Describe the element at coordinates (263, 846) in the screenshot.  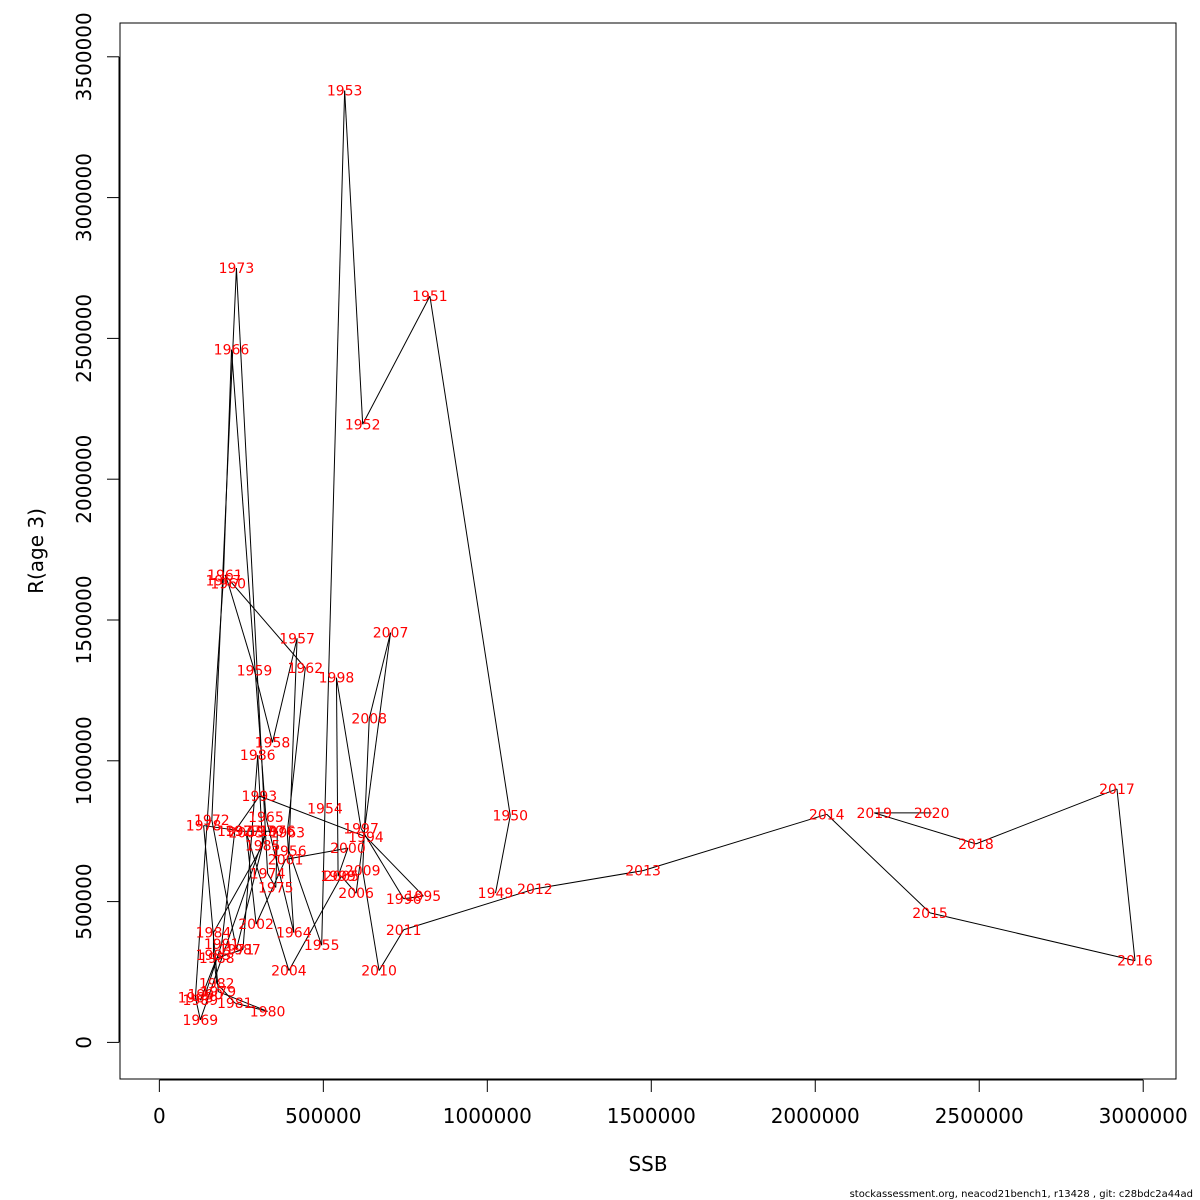
I see `year-label: 1985` at that location.